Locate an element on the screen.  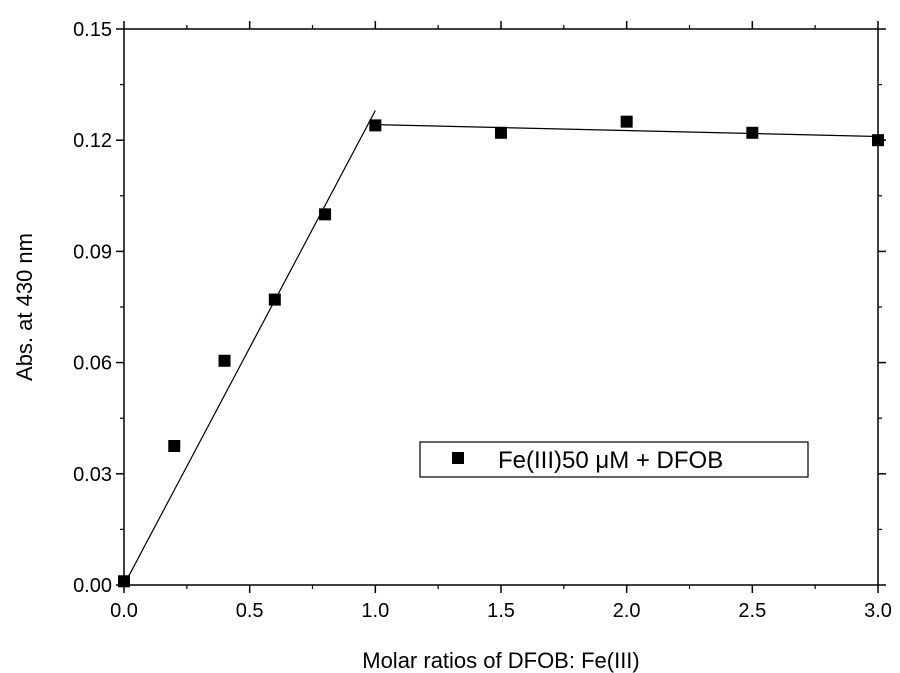
y-tick-label: 0.06 is located at coordinates (92, 364).